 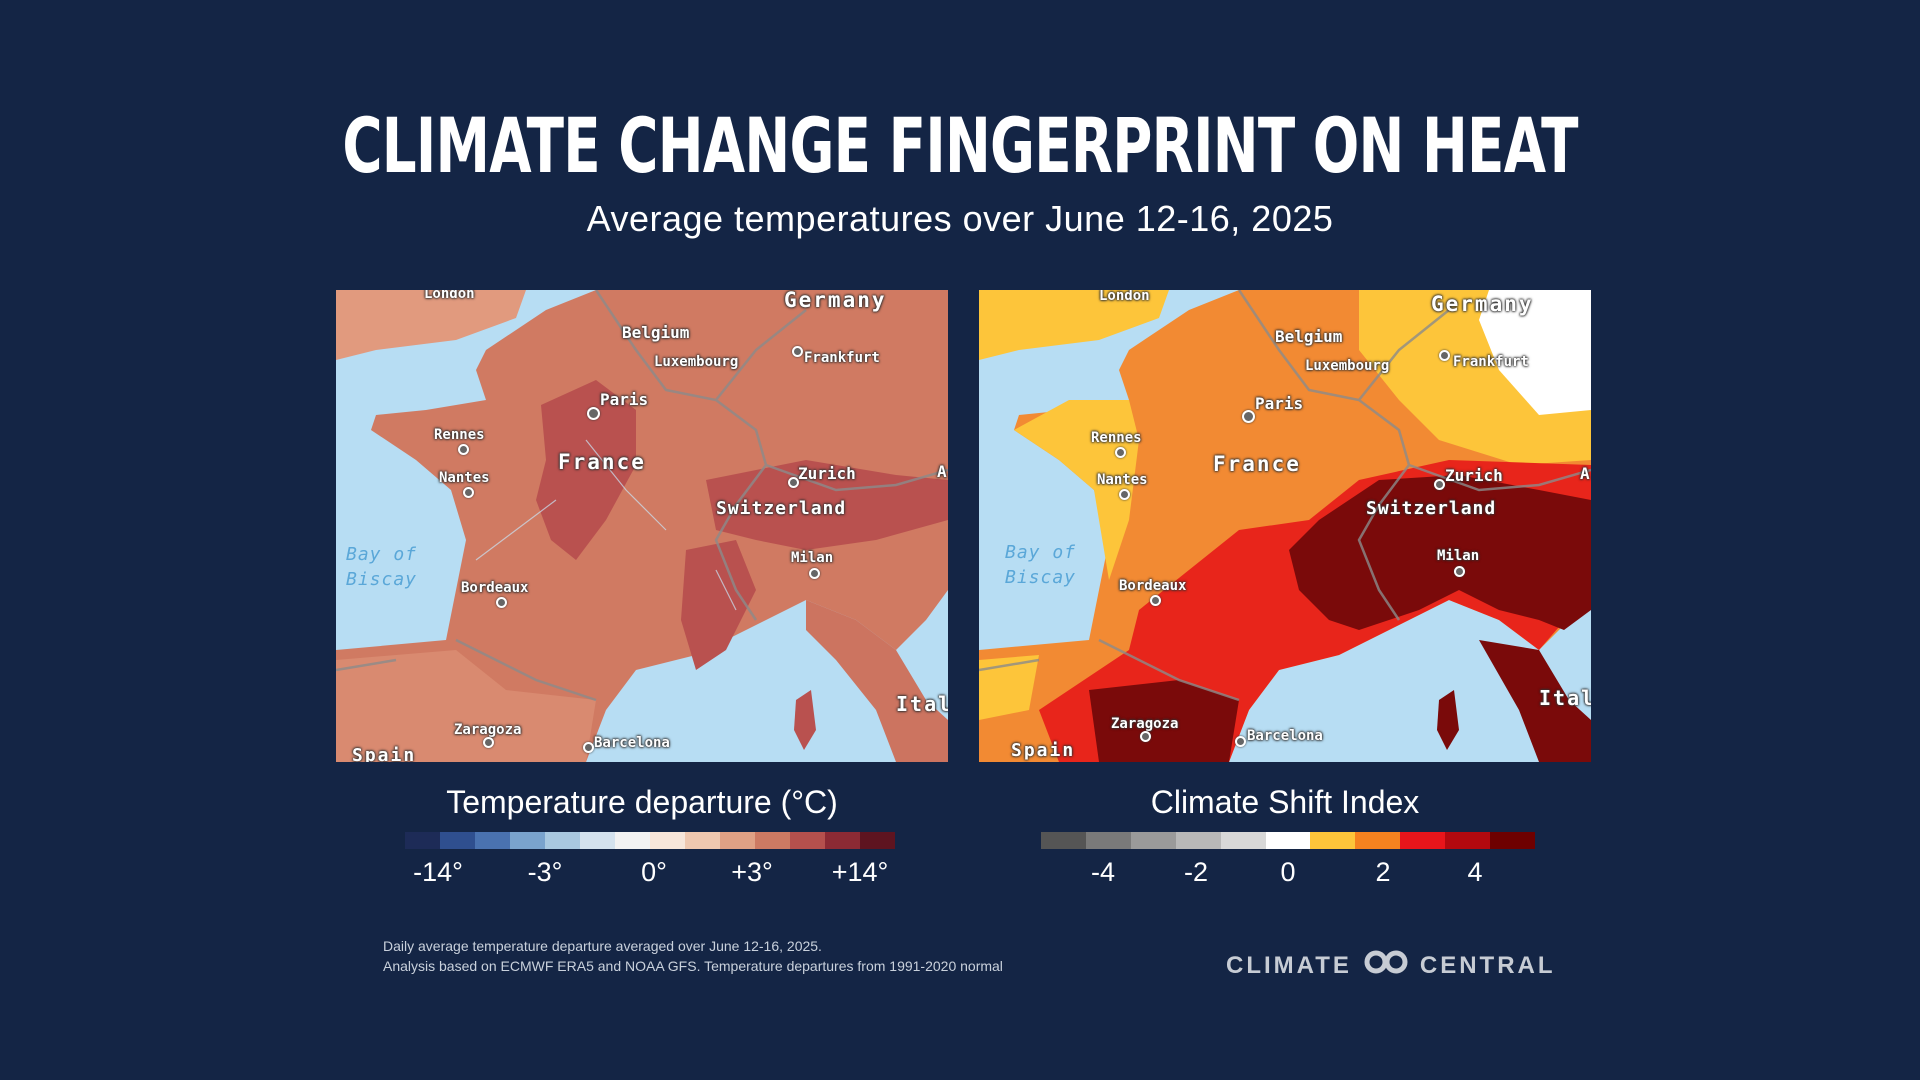 I want to click on csi-tick: 4, so click(x=1475, y=872).